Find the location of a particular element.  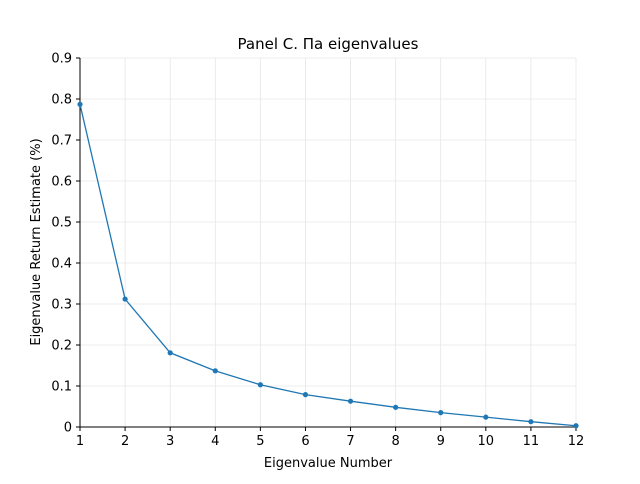

y-tick-label: 0.5 is located at coordinates (61, 223).